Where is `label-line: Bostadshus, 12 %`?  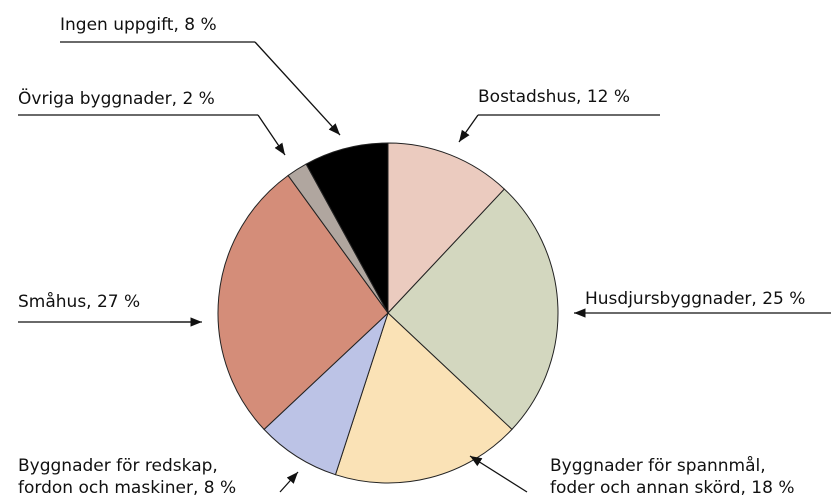 label-line: Bostadshus, 12 % is located at coordinates (554, 97).